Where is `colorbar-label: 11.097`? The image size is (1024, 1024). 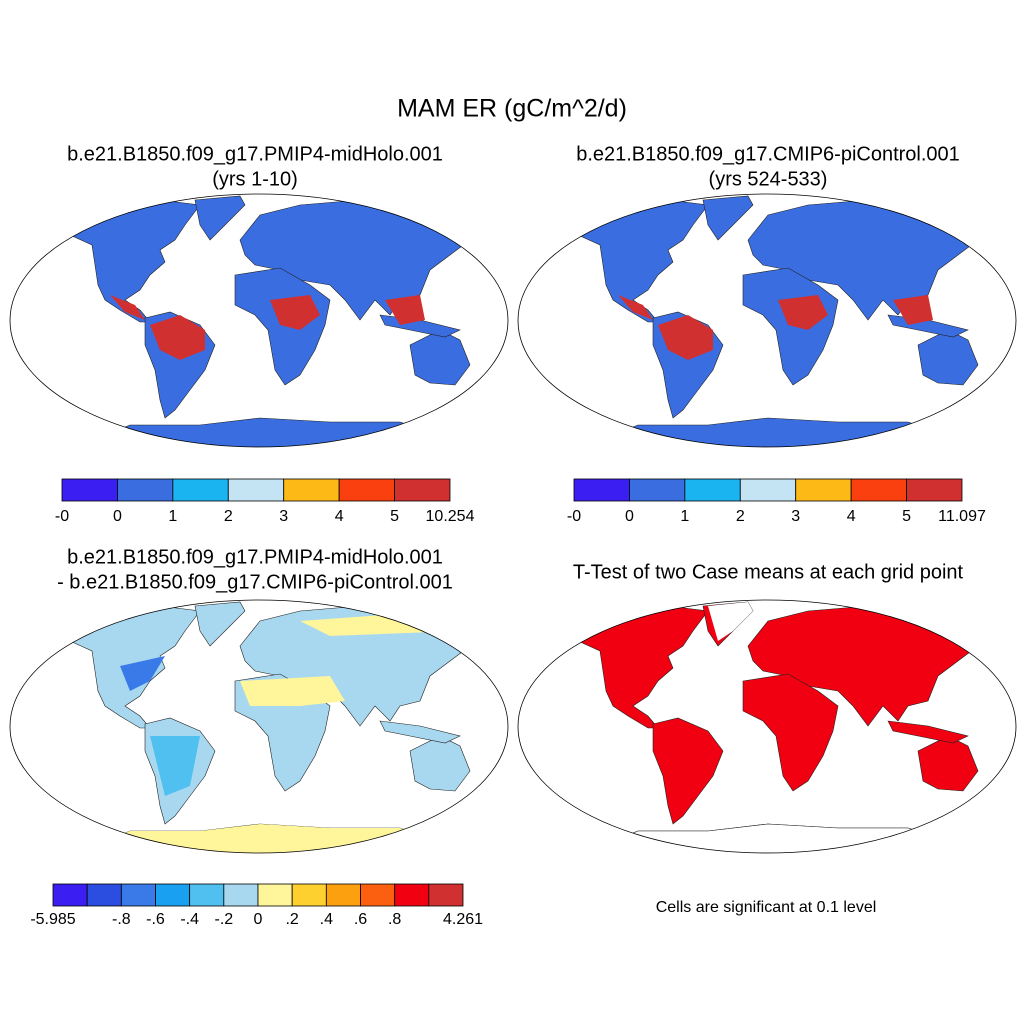 colorbar-label: 11.097 is located at coordinates (962, 516).